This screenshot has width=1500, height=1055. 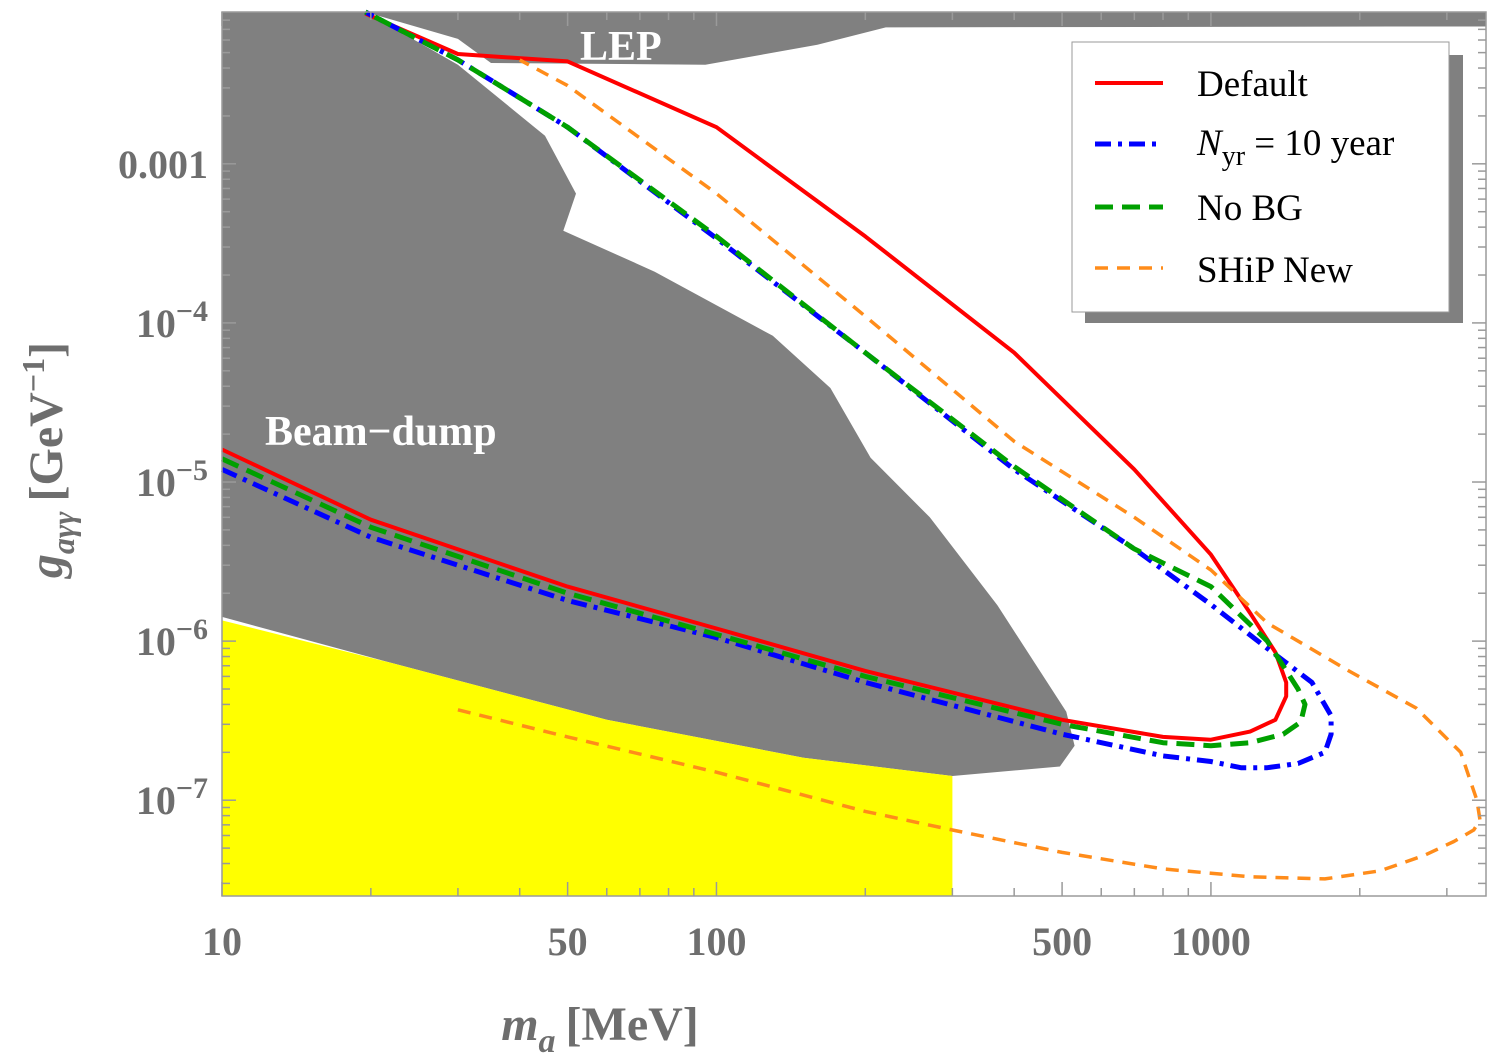 I want to click on x-tick-label: 50, so click(x=568, y=941).